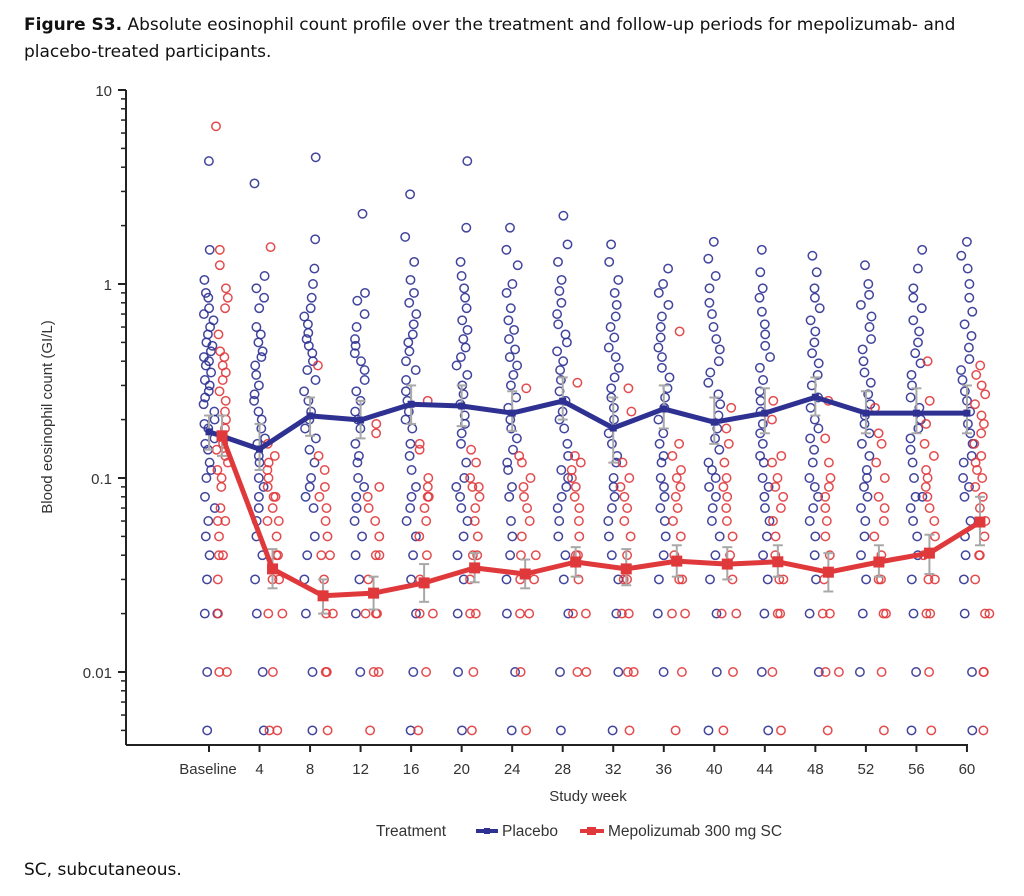 The width and height of the screenshot is (1024, 896). What do you see at coordinates (222, 436) in the screenshot?
I see `mepolizumab-mean-marker` at bounding box center [222, 436].